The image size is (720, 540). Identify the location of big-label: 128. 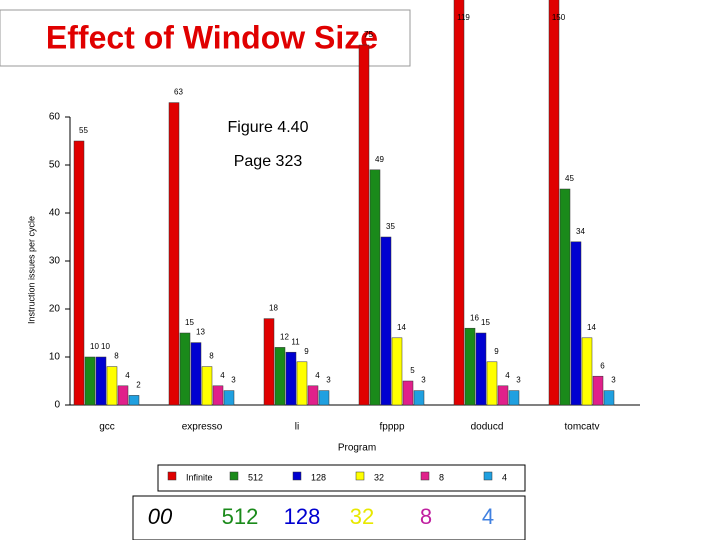
(302, 516).